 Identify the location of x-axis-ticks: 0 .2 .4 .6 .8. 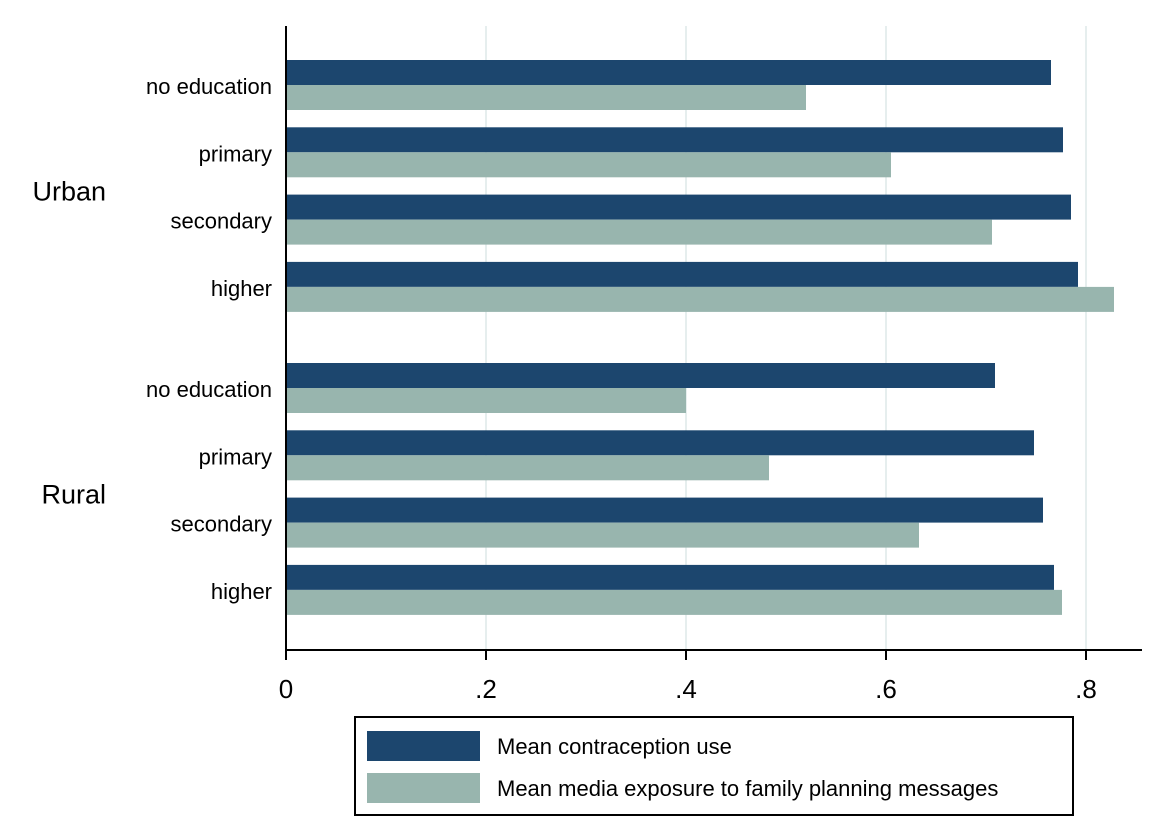
(688, 677).